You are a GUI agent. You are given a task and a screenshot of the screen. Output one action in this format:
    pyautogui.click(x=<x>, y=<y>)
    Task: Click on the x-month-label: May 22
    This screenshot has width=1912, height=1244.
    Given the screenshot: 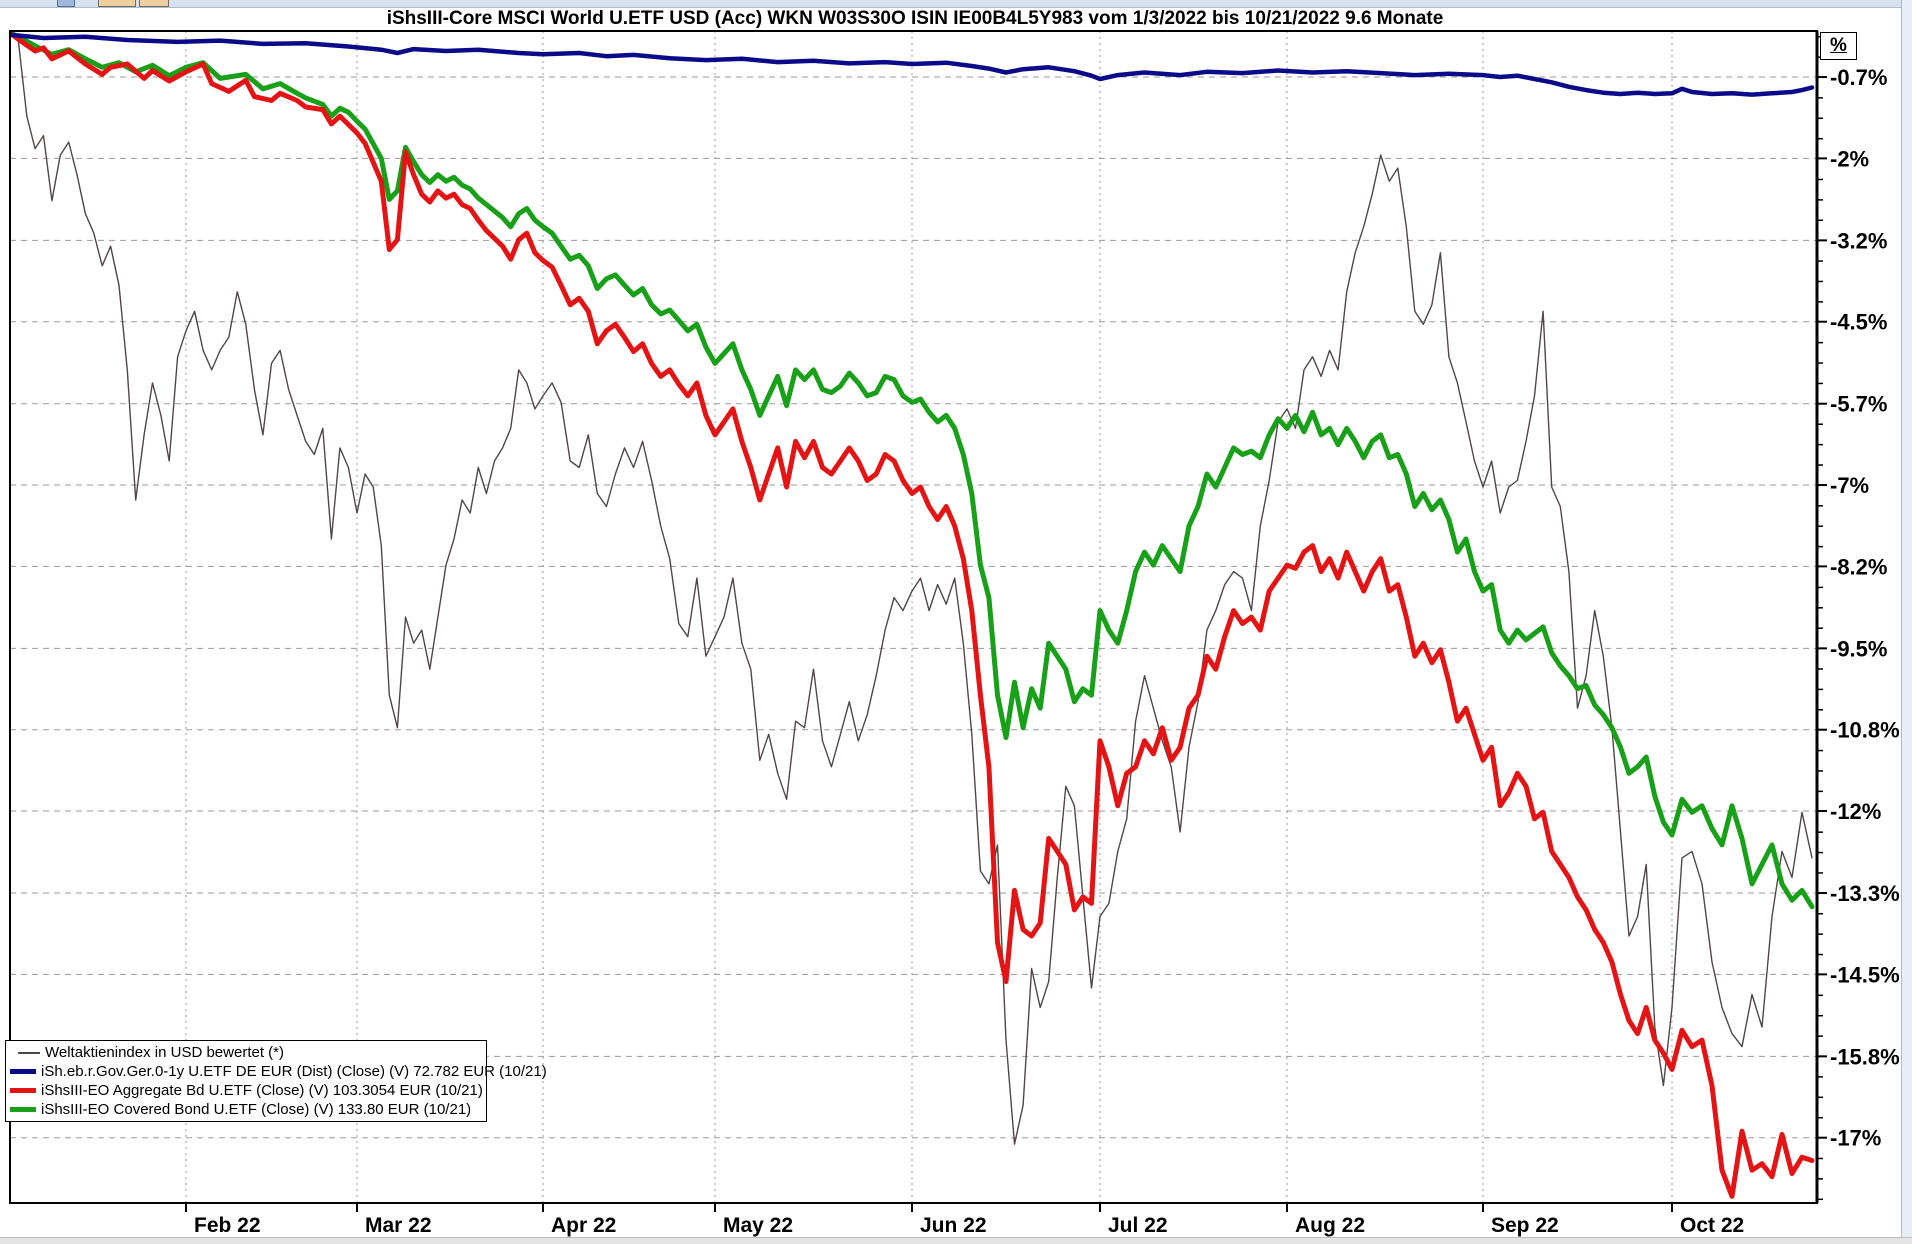 What is the action you would take?
    pyautogui.click(x=758, y=1225)
    